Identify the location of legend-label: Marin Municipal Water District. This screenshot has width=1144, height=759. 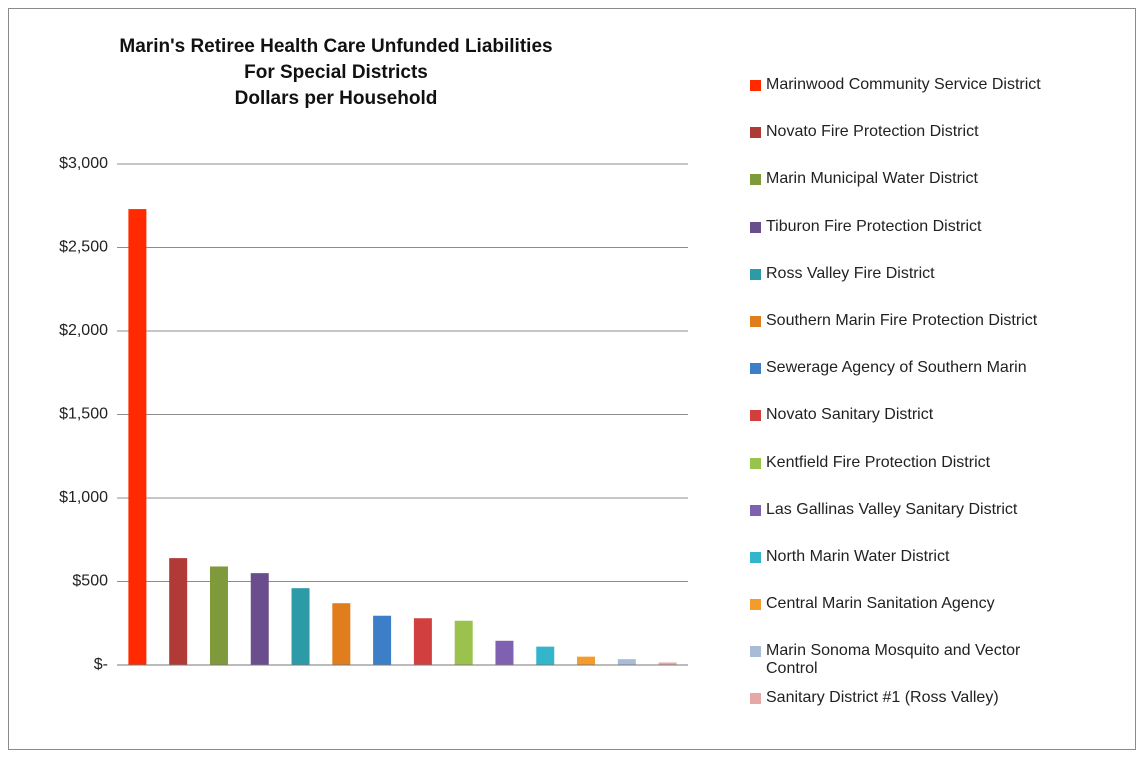
(872, 179).